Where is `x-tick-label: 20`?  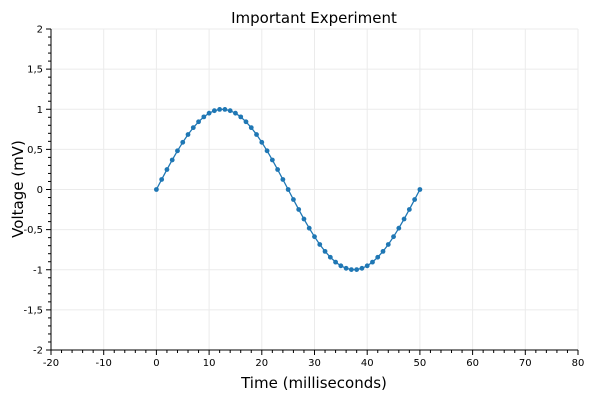 x-tick-label: 20 is located at coordinates (261, 363).